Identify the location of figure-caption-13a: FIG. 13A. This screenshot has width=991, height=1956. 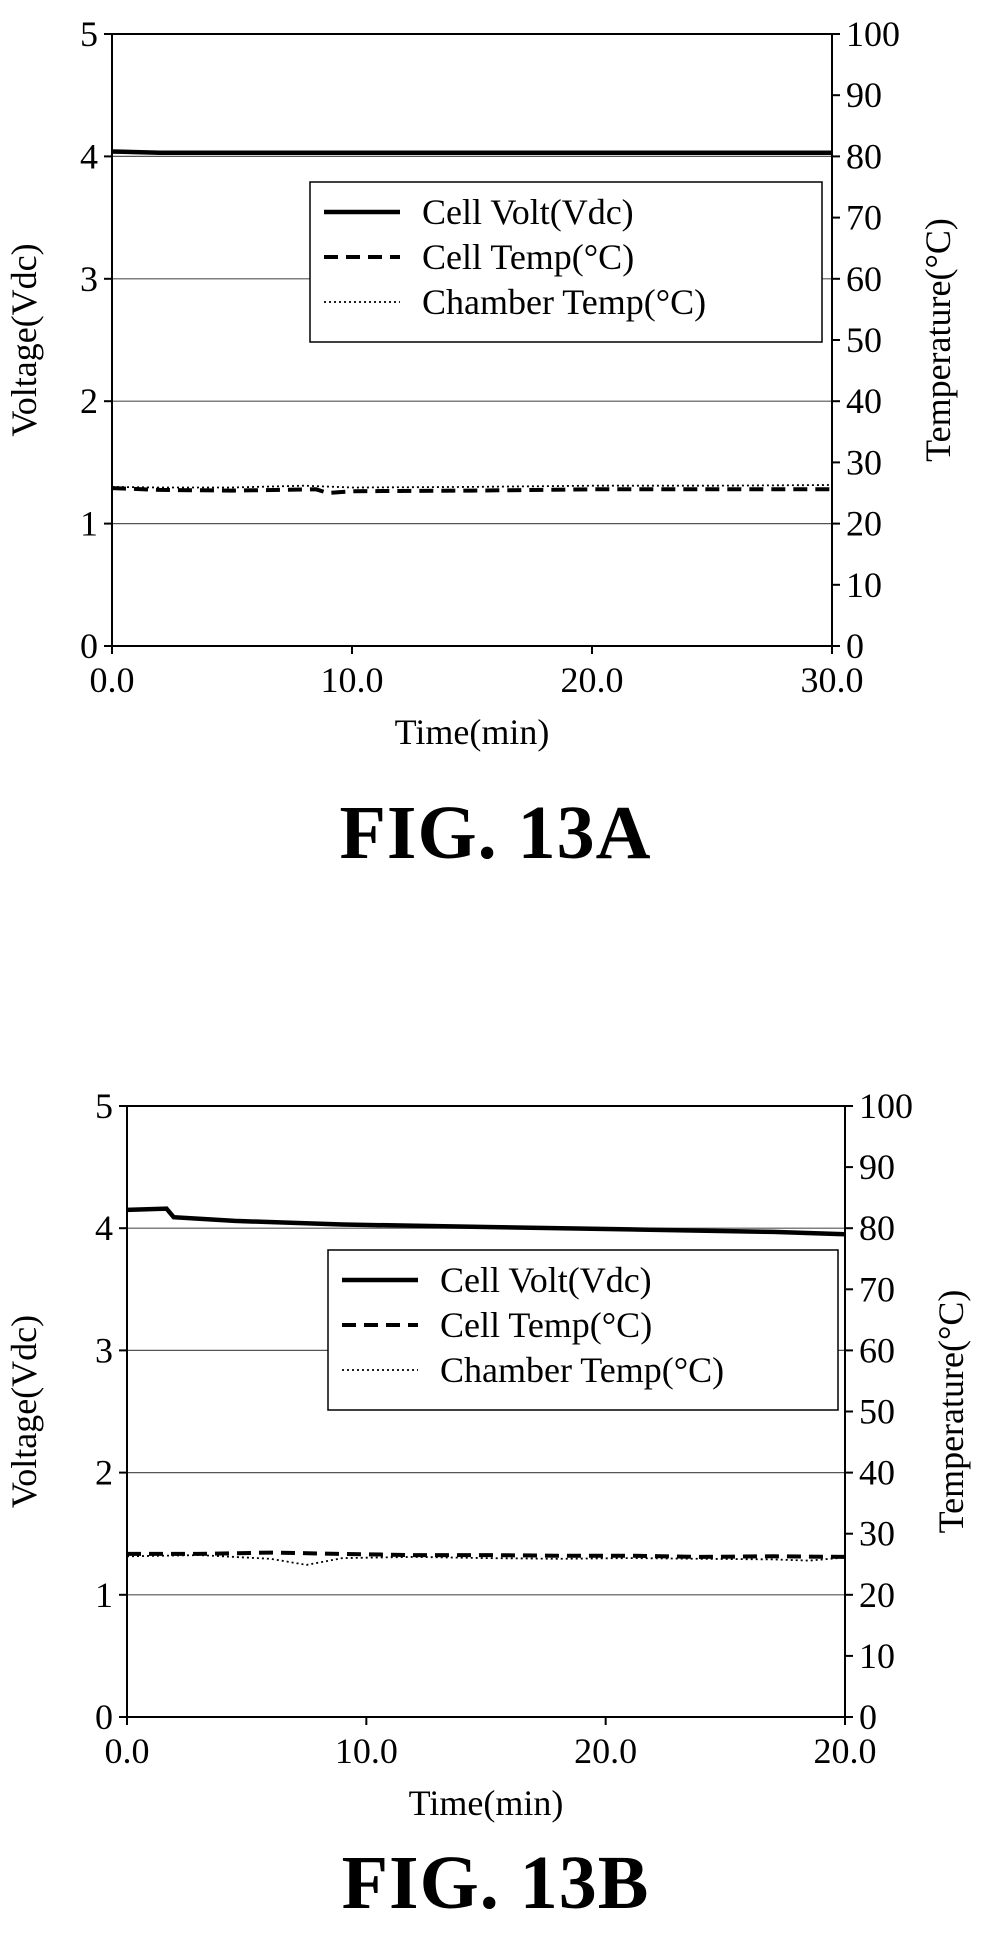
(495, 833).